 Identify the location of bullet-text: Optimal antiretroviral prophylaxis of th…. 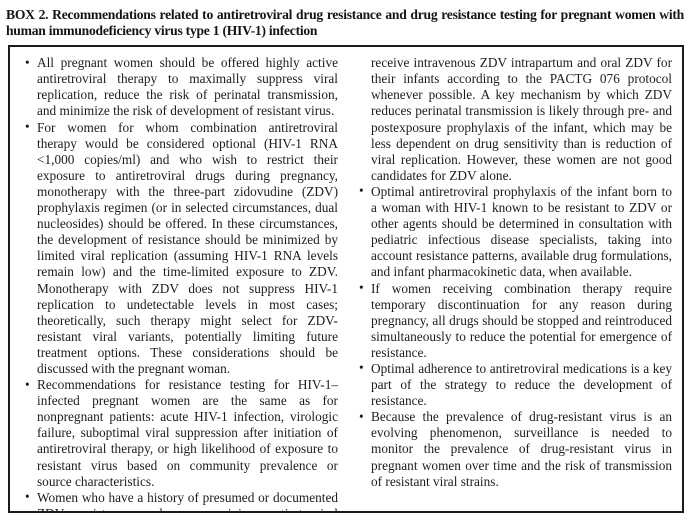
(521, 231).